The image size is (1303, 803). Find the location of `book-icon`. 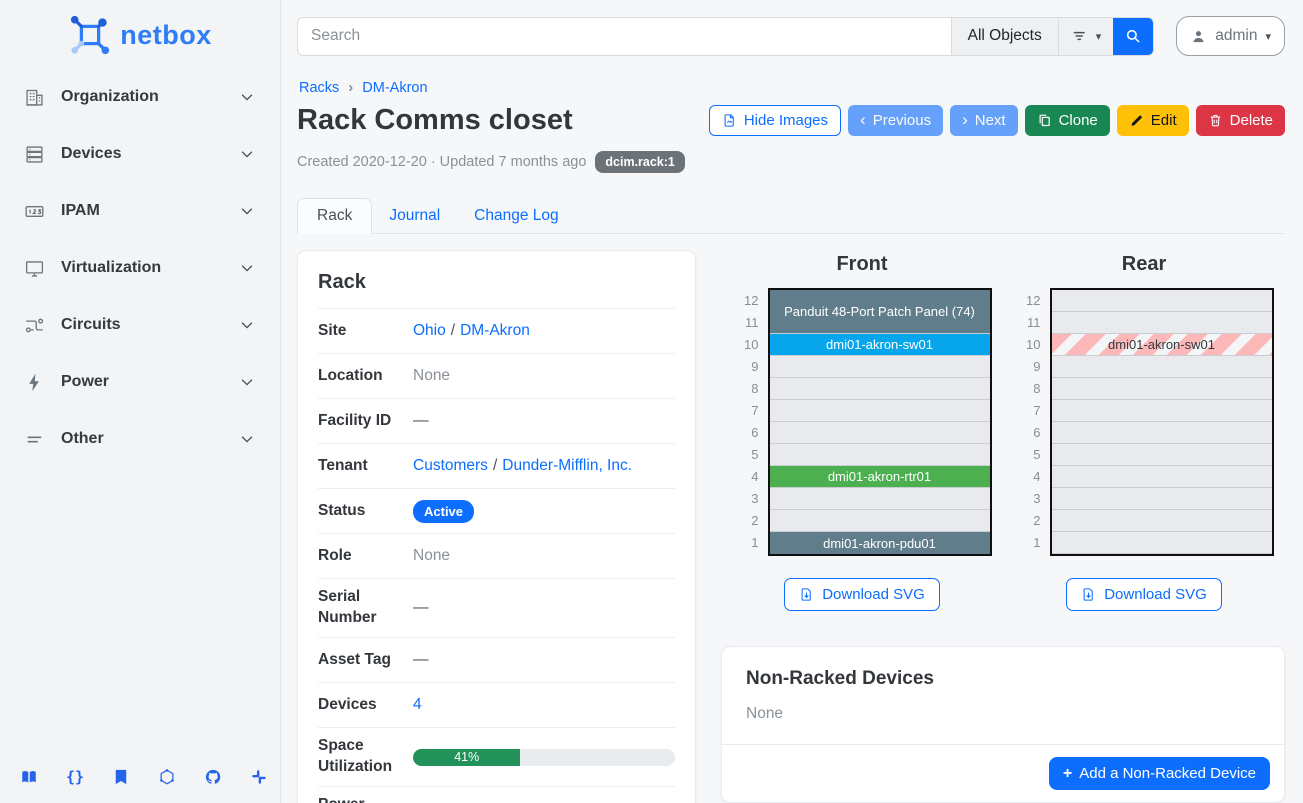

book-icon is located at coordinates (29, 777).